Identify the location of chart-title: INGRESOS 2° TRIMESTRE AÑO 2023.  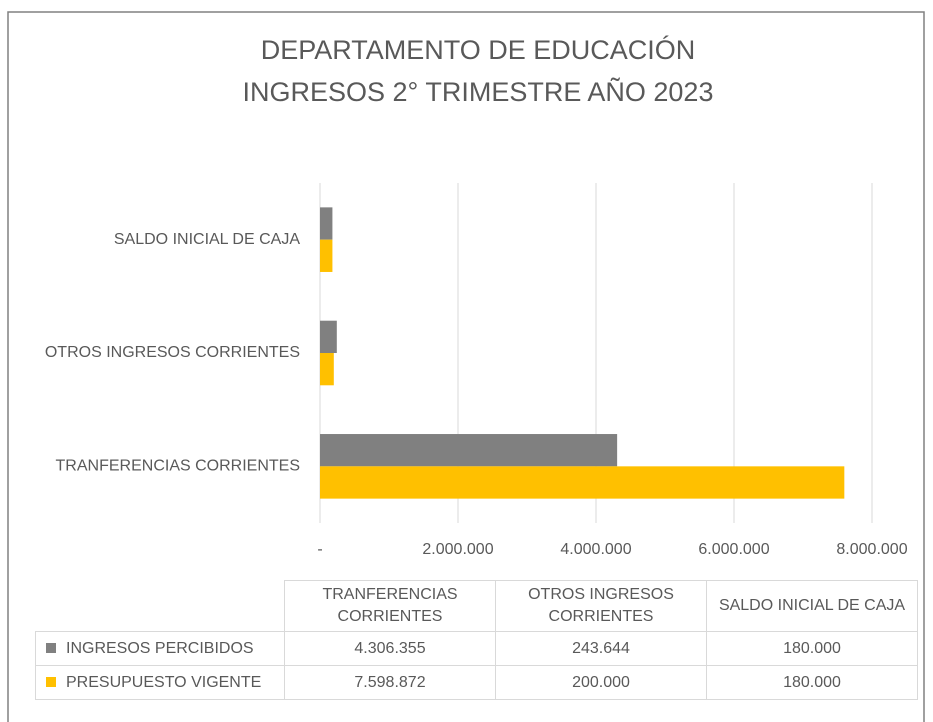
(478, 91).